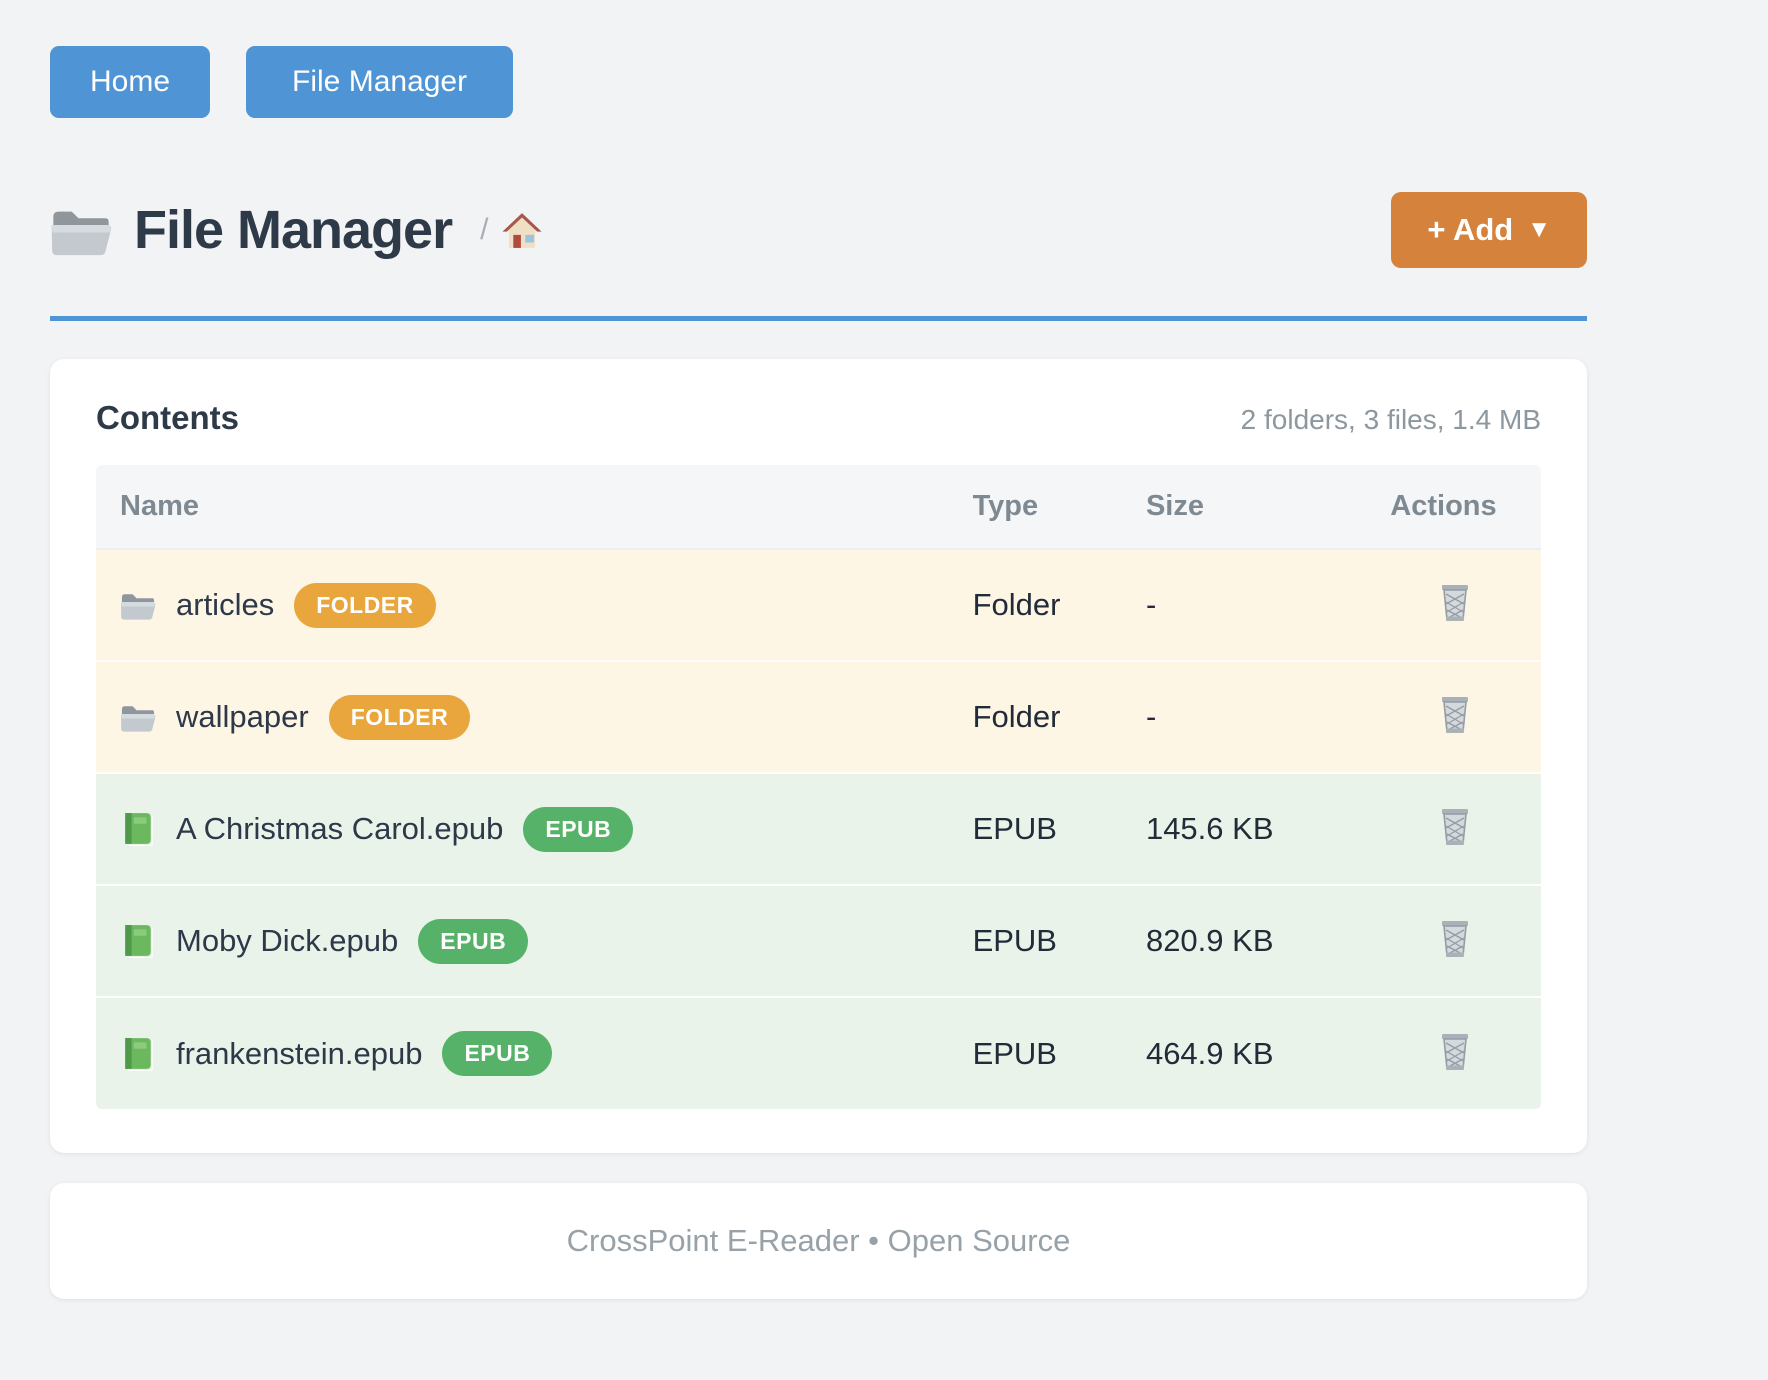  I want to click on column-header-size: Size, so click(1233, 507).